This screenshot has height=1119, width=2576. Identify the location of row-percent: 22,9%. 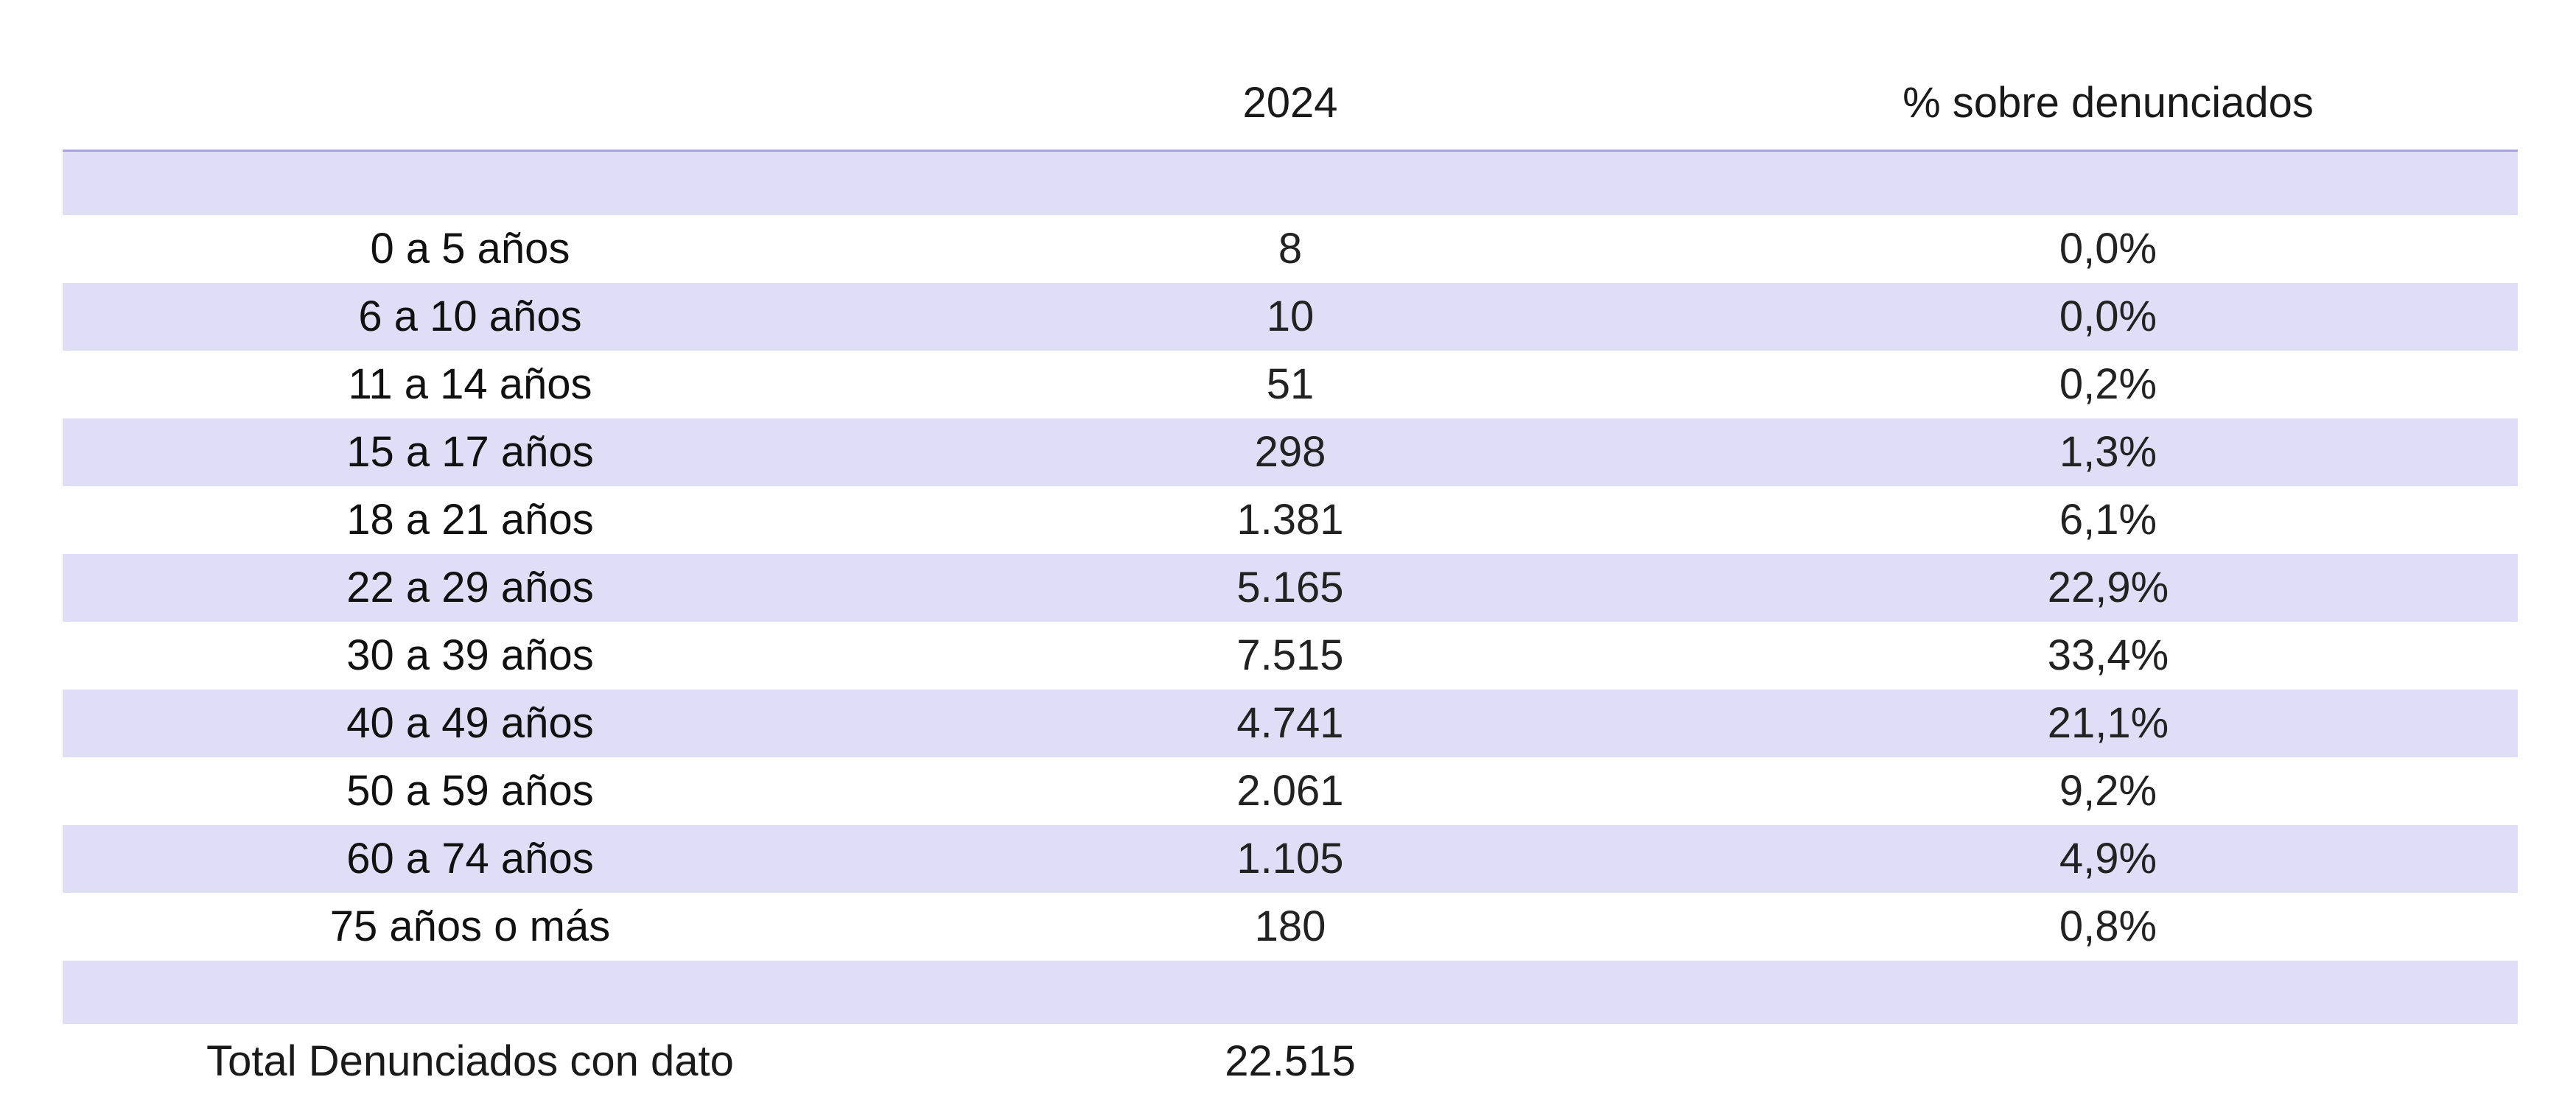
(2108, 587).